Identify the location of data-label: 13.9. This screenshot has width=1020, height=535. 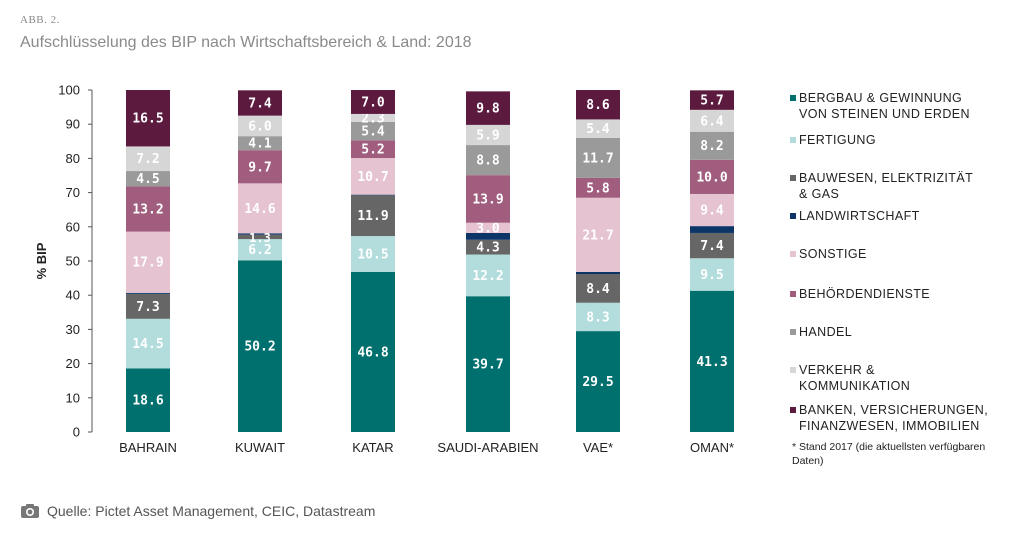
(487, 199).